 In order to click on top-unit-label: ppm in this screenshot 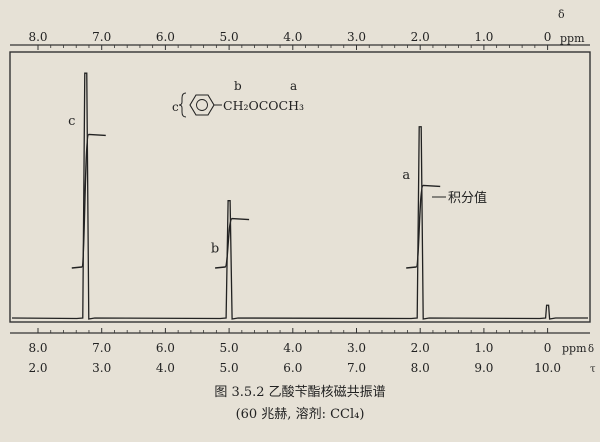, I will do `click(572, 38)`.